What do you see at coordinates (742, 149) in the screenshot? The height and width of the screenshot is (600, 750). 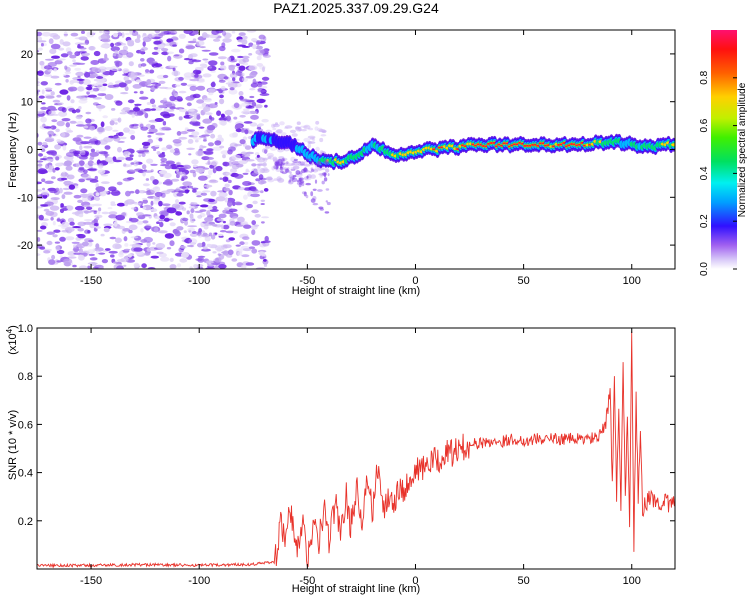 I see `colorbar-label: Normalized spectral amplitude` at bounding box center [742, 149].